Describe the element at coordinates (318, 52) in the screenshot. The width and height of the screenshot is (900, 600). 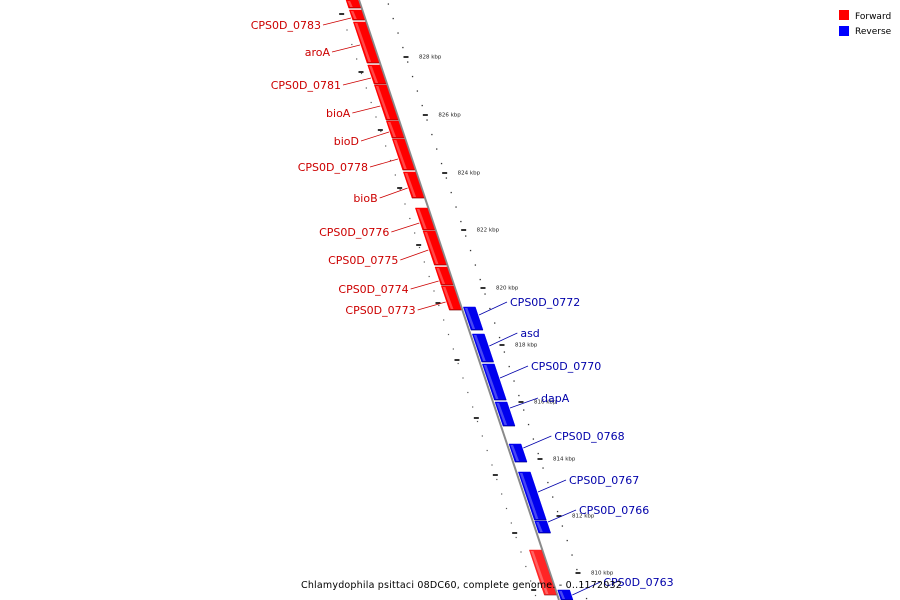
I see `gene-label-forward: aroA` at that location.